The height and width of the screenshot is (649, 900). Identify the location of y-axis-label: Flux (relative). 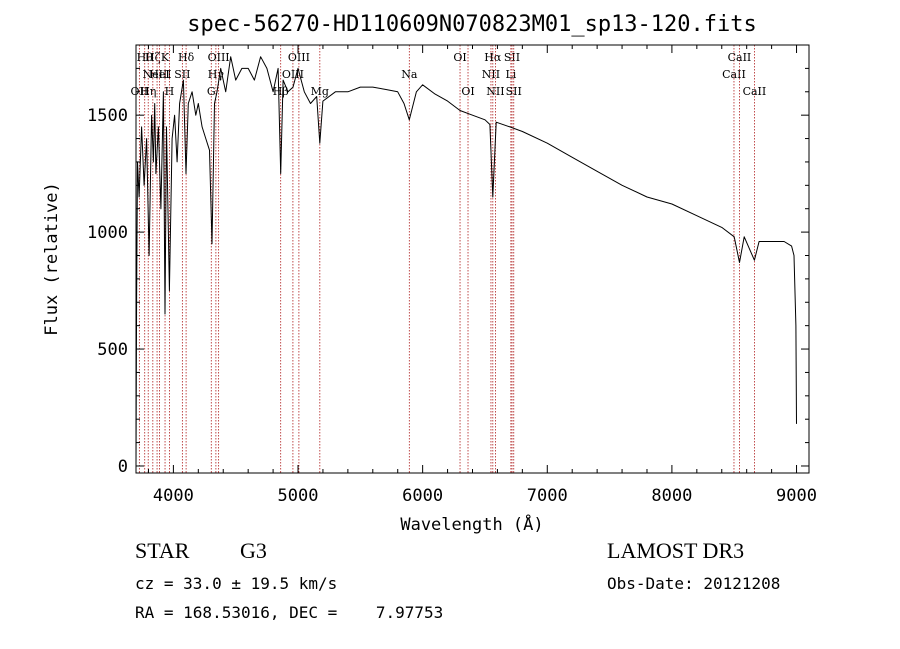
(52, 259).